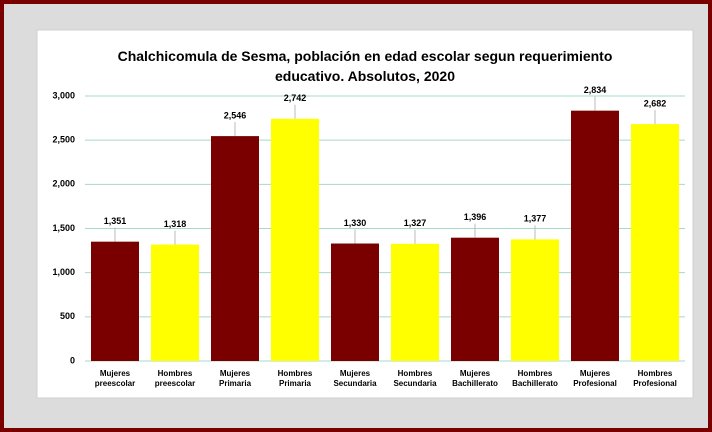 The image size is (712, 432). I want to click on data-label: 1,330, so click(355, 223).